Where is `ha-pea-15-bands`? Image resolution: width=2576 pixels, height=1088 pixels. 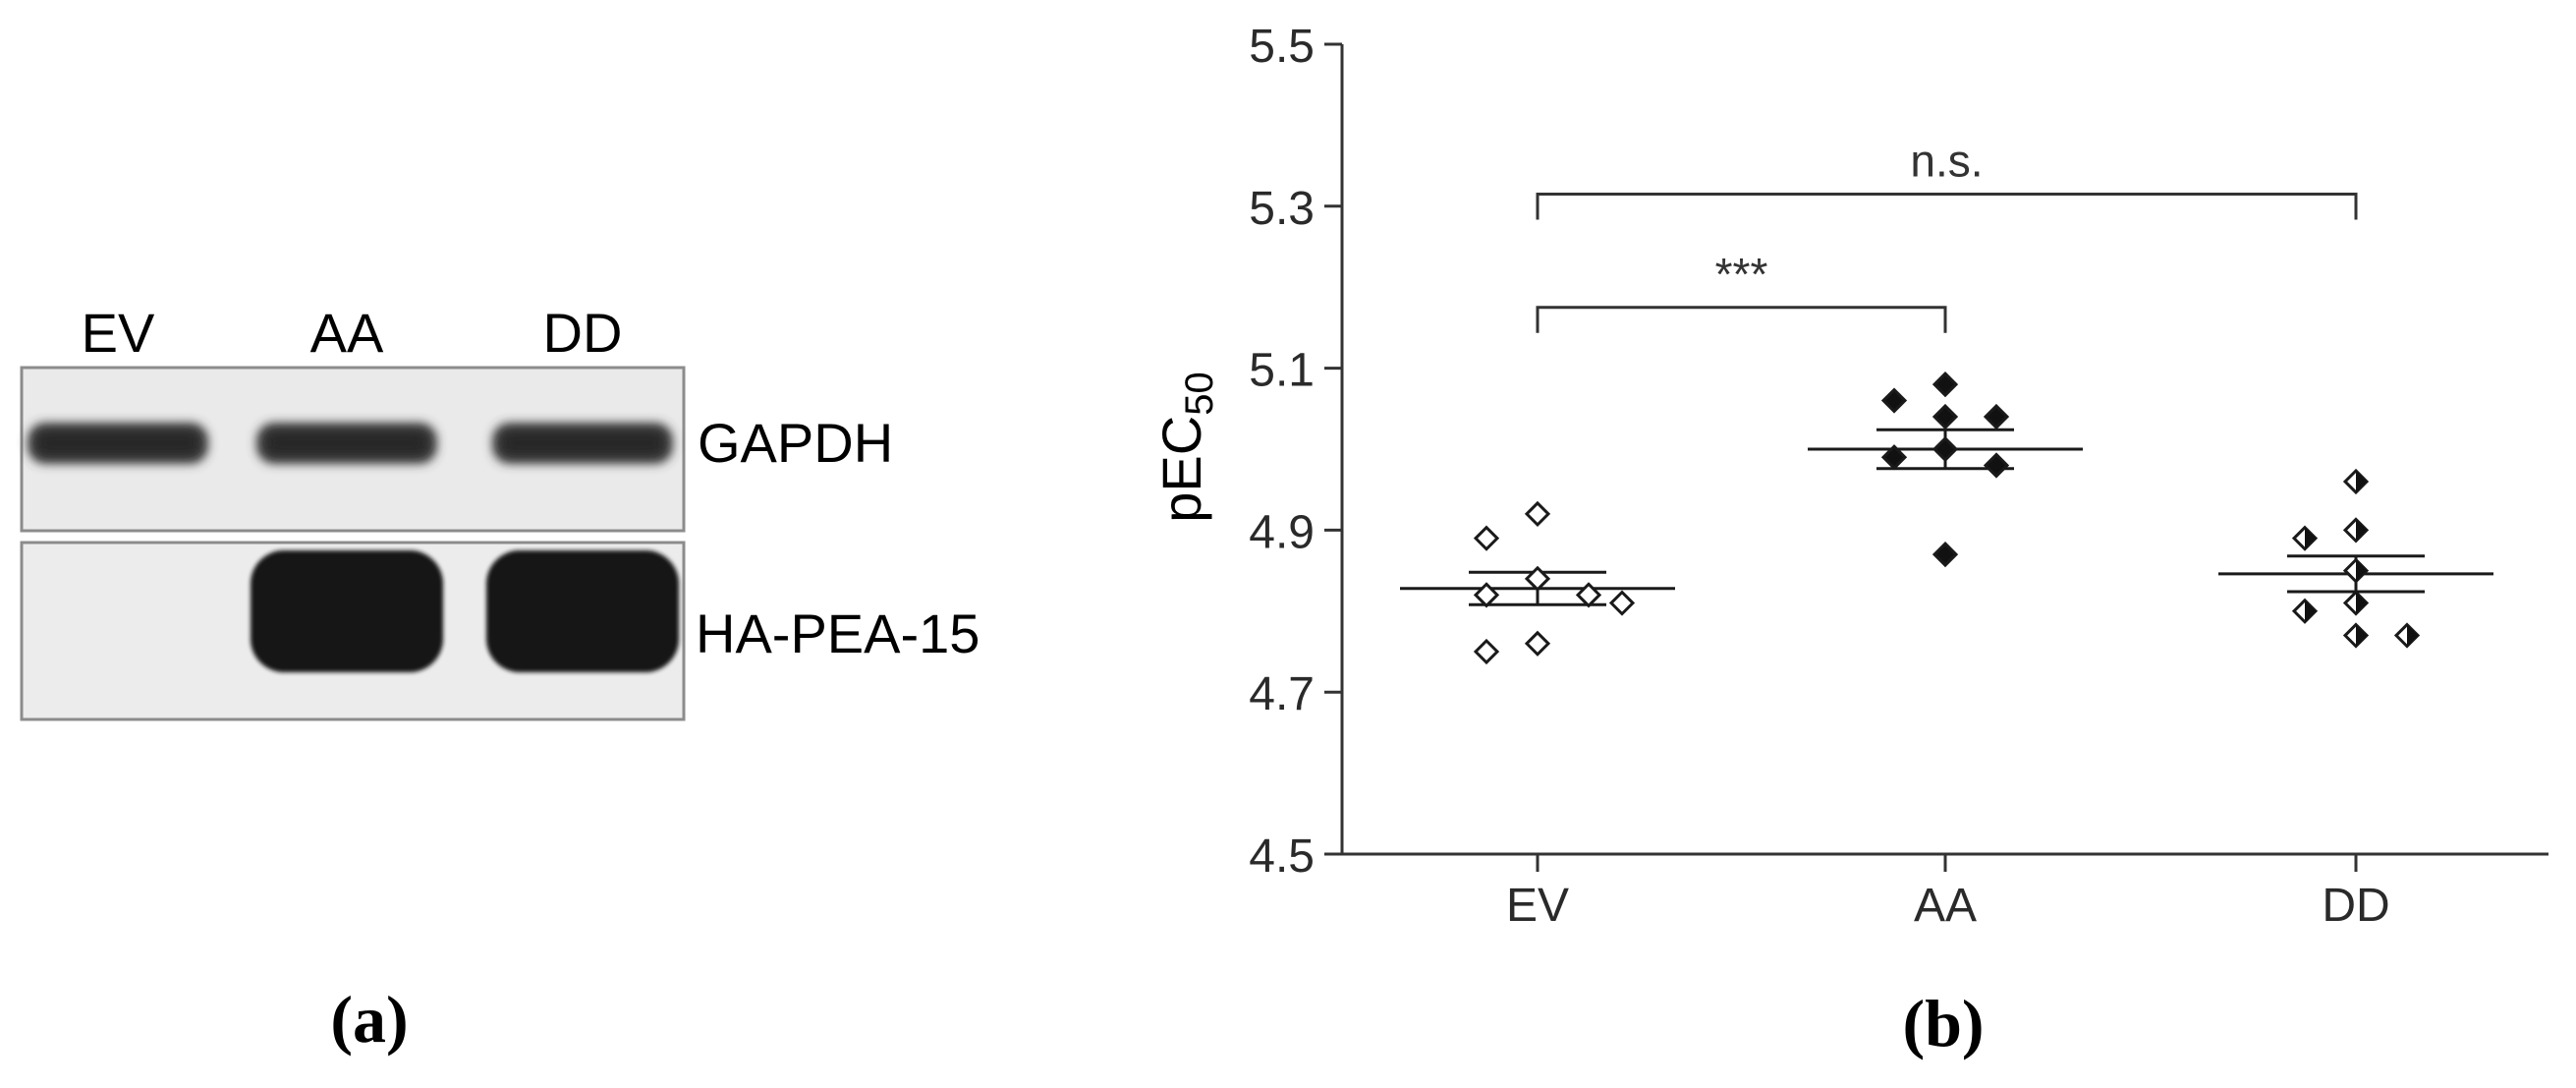
ha-pea-15-bands is located at coordinates (465, 611).